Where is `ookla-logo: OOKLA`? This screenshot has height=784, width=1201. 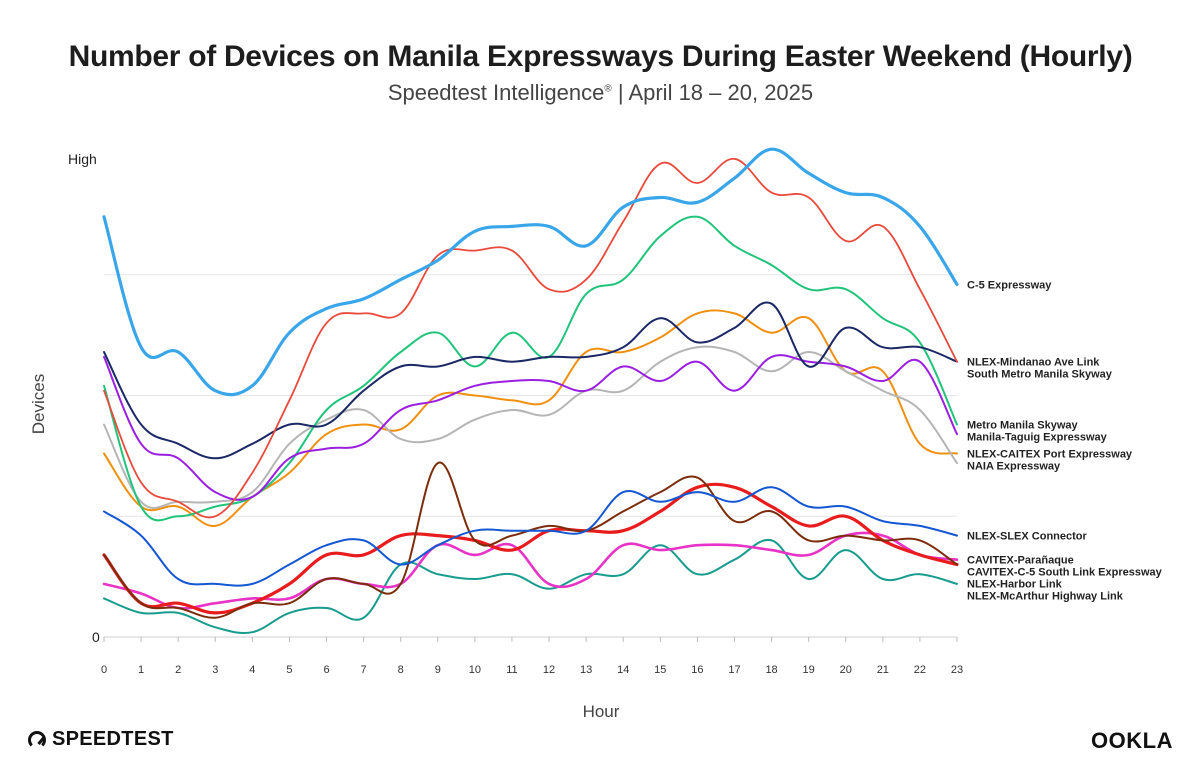 ookla-logo: OOKLA is located at coordinates (1132, 740).